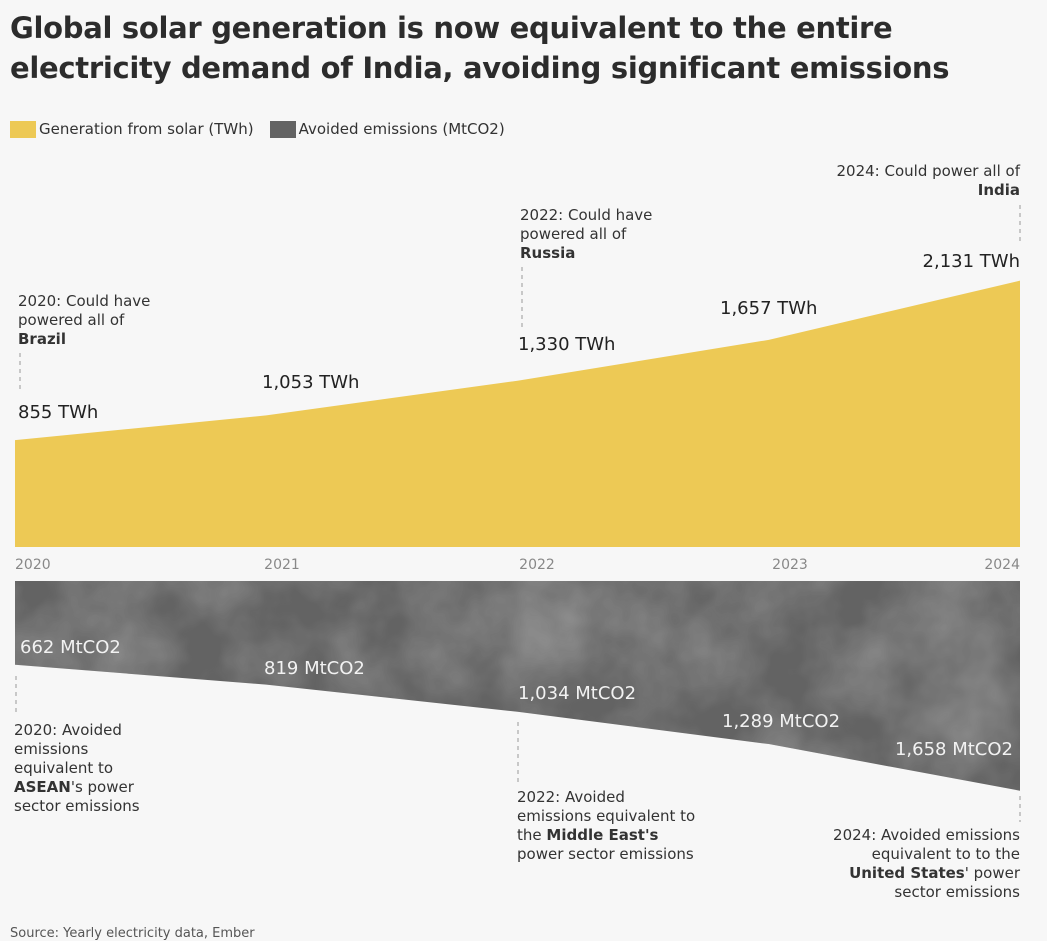 This screenshot has width=1047, height=941. What do you see at coordinates (537, 565) in the screenshot?
I see `x-tick-label-2022: 2022` at bounding box center [537, 565].